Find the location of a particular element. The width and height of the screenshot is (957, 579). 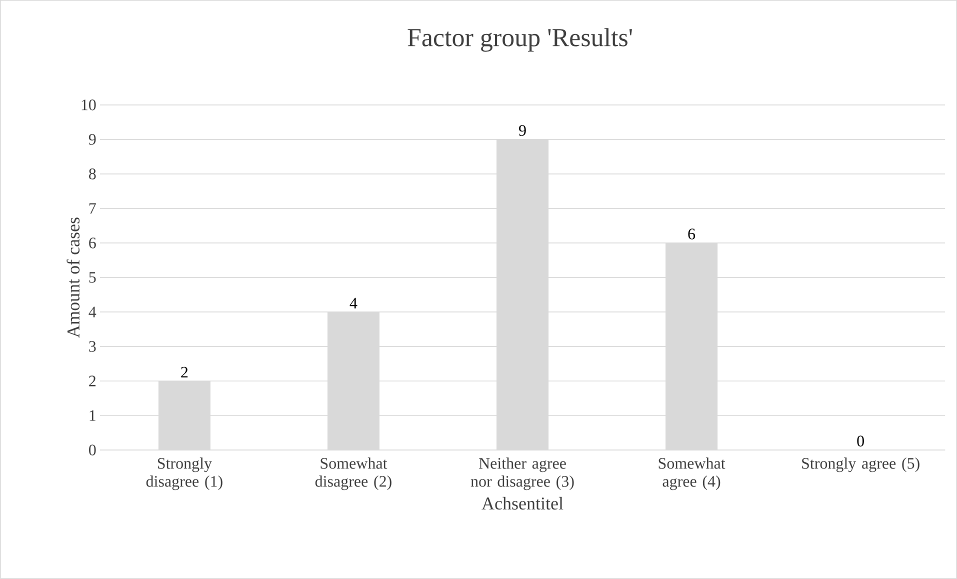

data-label: 9 is located at coordinates (522, 130).